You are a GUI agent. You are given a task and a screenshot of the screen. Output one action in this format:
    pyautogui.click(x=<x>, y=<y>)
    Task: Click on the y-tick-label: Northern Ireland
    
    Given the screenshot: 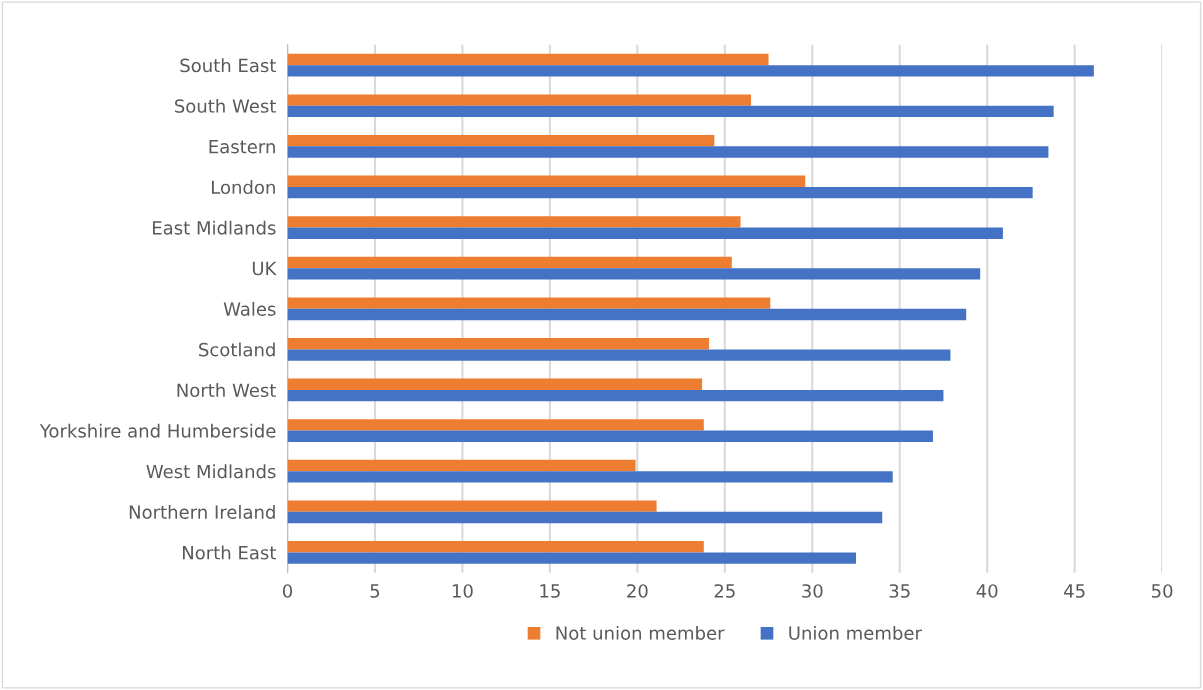 What is the action you would take?
    pyautogui.click(x=202, y=511)
    